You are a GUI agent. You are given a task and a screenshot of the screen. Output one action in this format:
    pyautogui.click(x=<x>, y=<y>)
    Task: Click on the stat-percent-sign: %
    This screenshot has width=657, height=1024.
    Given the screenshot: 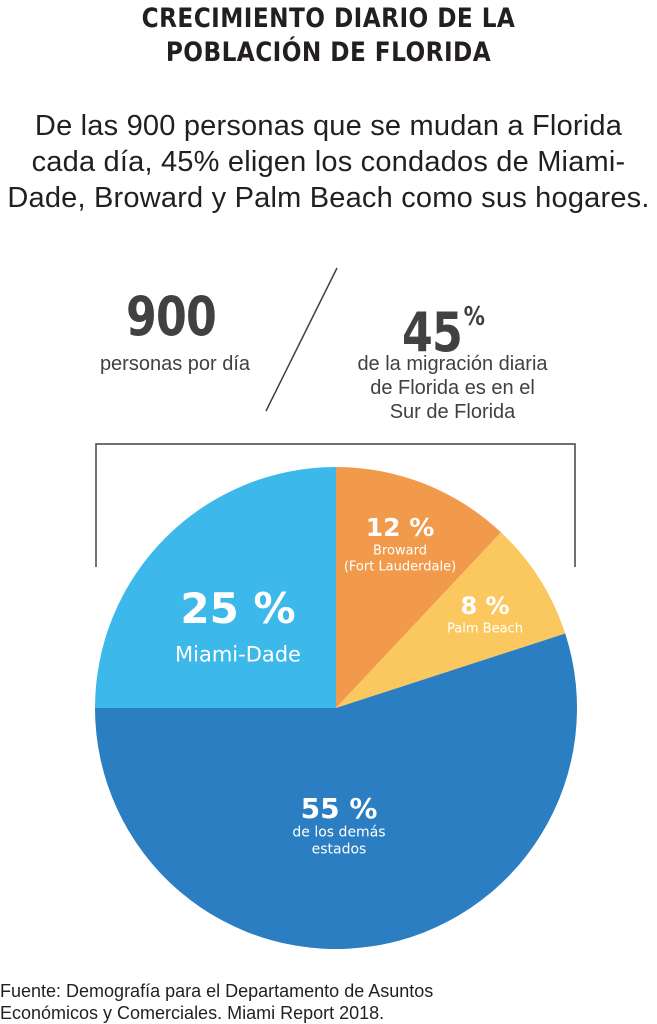 What is the action you would take?
    pyautogui.click(x=474, y=317)
    